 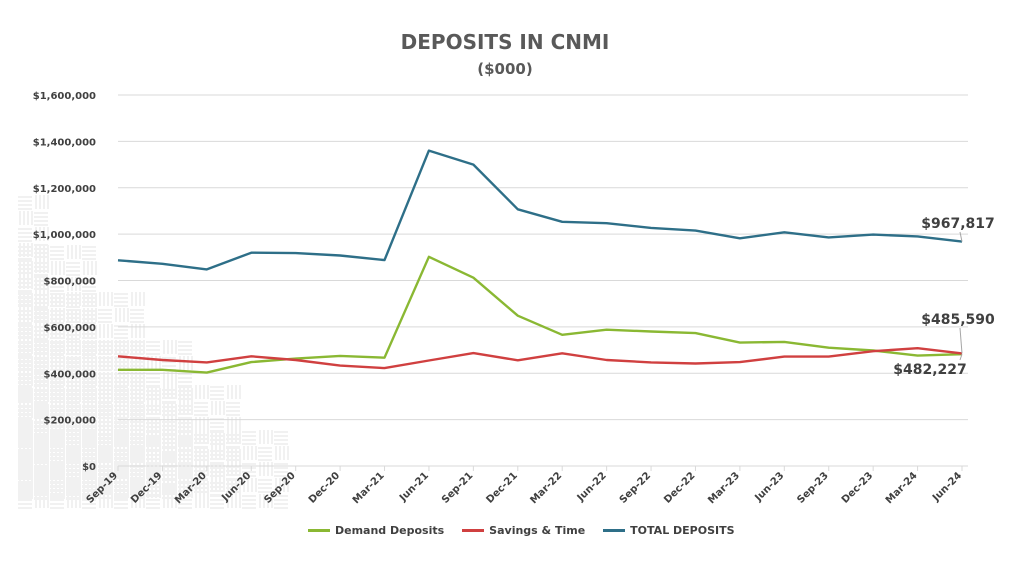 What do you see at coordinates (944, 297) in the screenshot?
I see `annotations: $967,817 $485,590 $482,227` at bounding box center [944, 297].